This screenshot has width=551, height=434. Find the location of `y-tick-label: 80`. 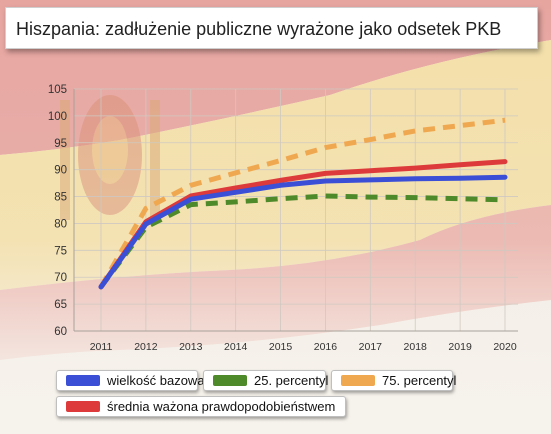

y-tick-label: 80 is located at coordinates (60, 224).